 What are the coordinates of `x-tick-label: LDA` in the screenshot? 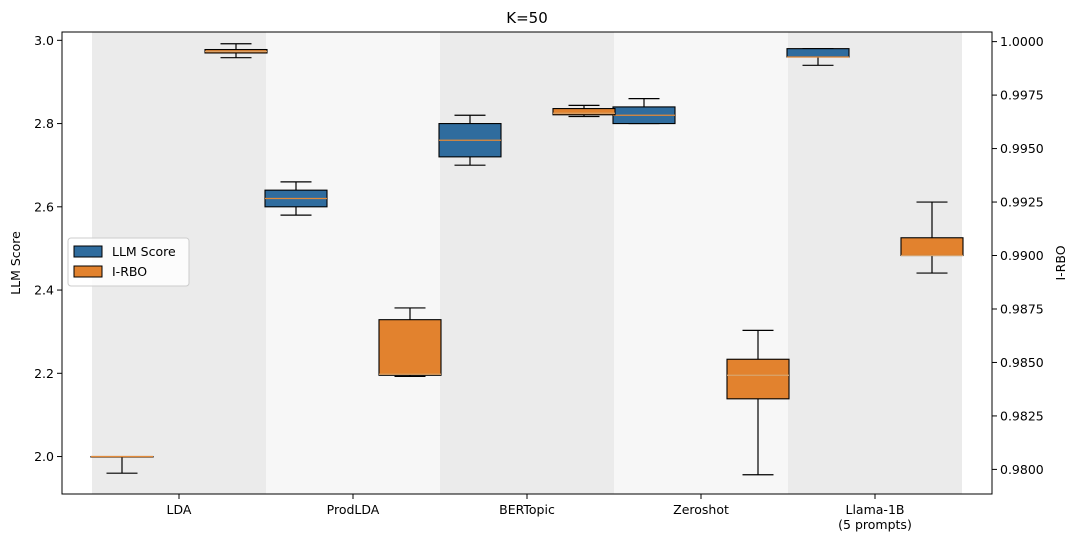 It's located at (179, 509).